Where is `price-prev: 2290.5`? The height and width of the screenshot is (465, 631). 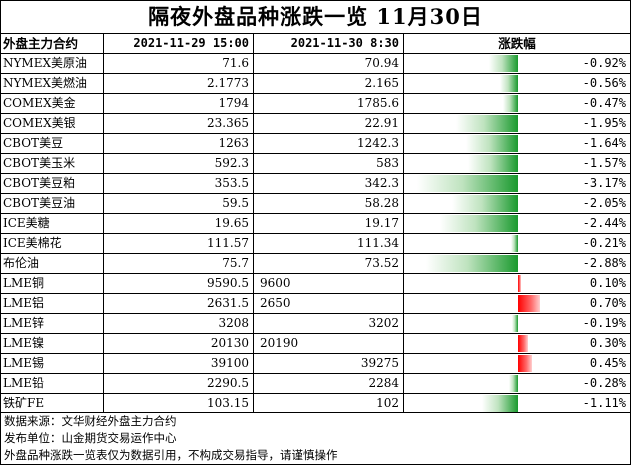 price-prev: 2290.5 is located at coordinates (178, 383).